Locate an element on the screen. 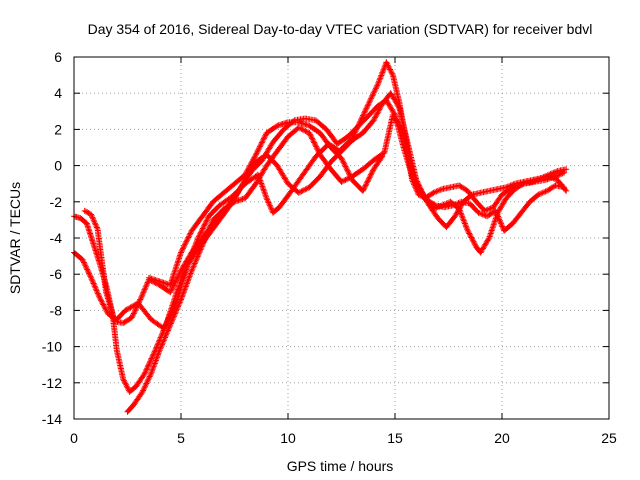 The image size is (640, 480). y-tick-label: -10 is located at coordinates (52, 347).